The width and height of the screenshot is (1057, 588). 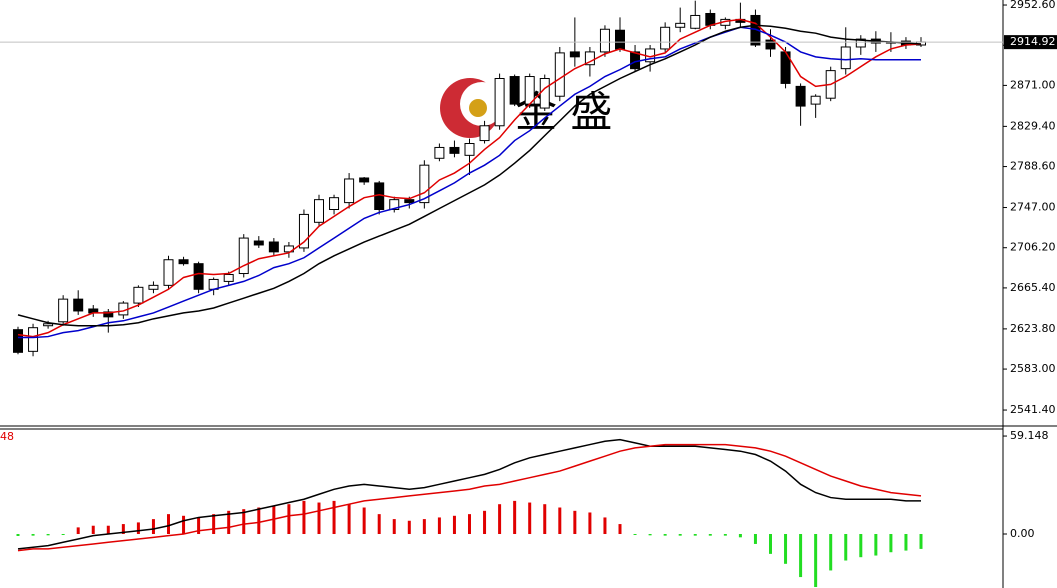 I want to click on logo, so click(x=472, y=108).